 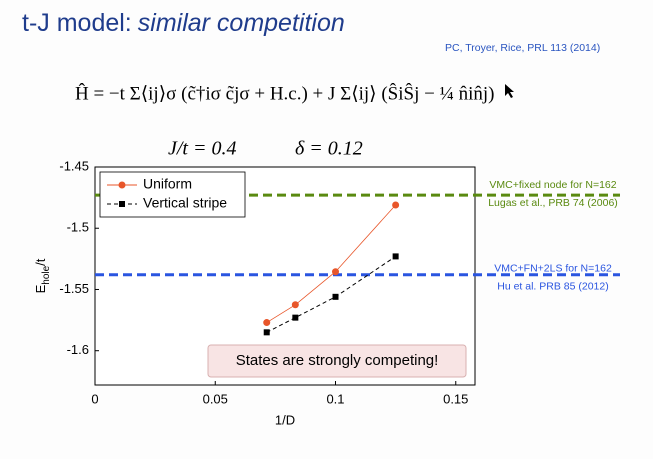 I want to click on y-tick-label: -1.45, so click(x=74, y=165).